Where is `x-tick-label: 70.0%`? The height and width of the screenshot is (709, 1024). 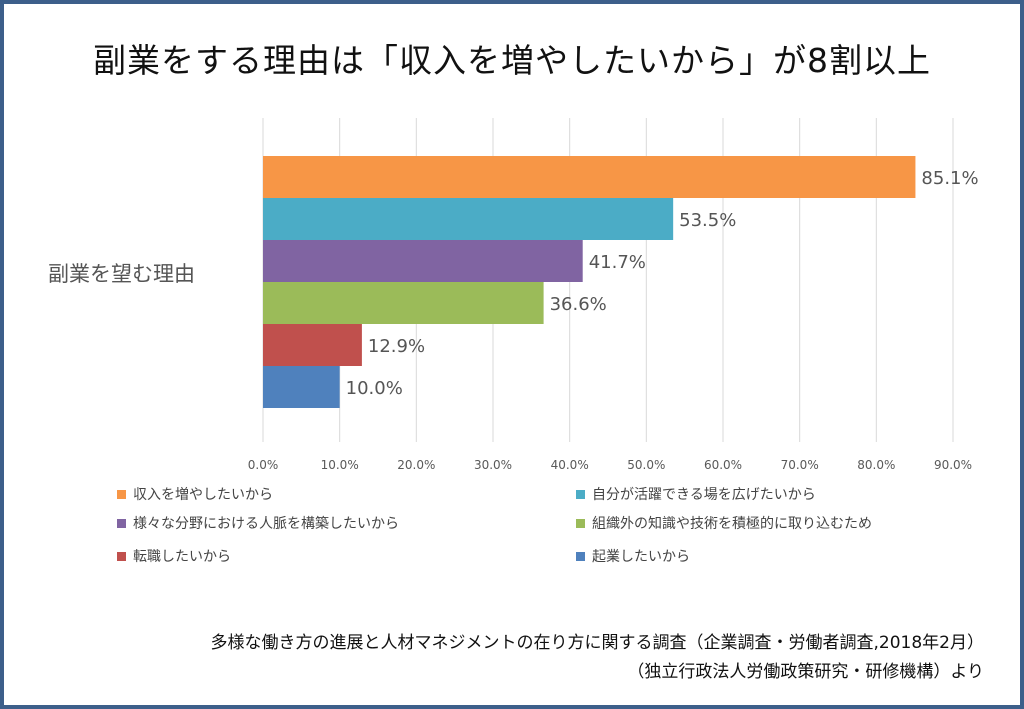
x-tick-label: 70.0% is located at coordinates (800, 465).